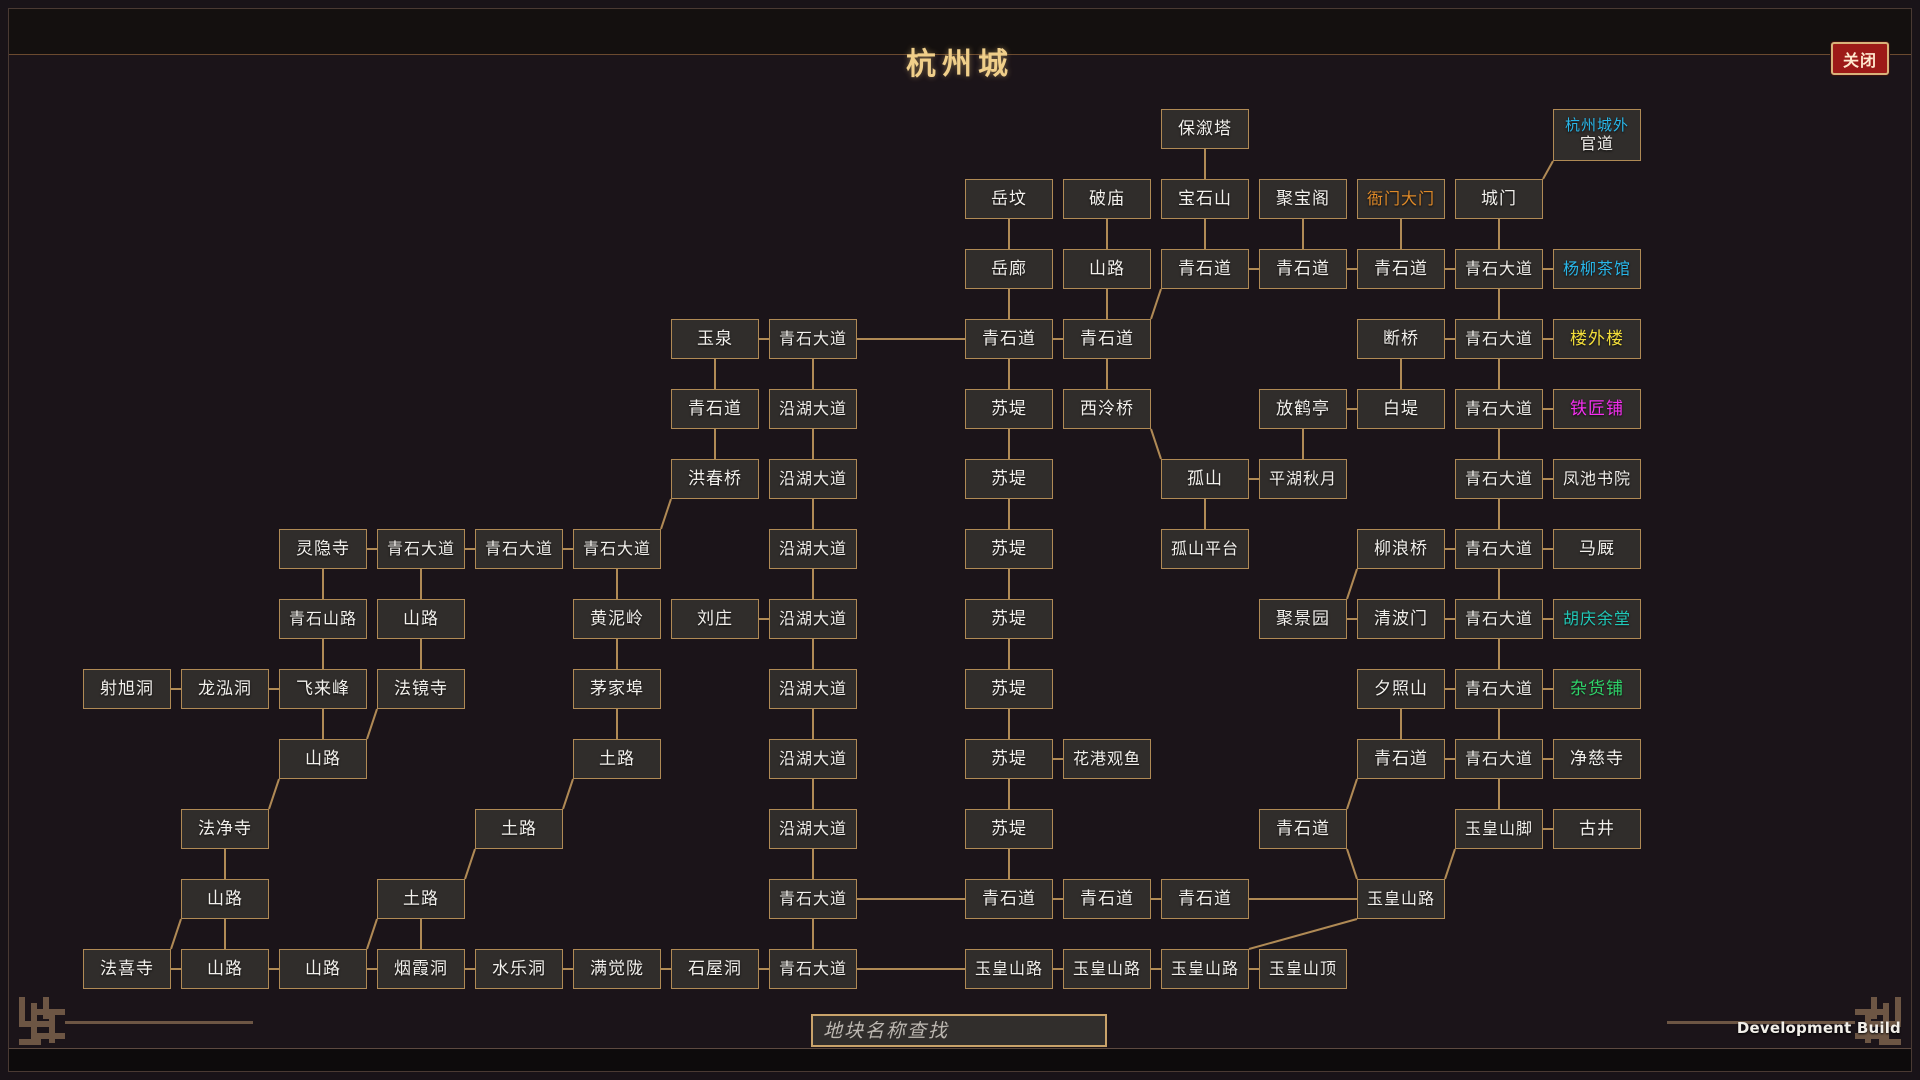 The height and width of the screenshot is (1080, 1920). What do you see at coordinates (225, 829) in the screenshot?
I see `map-node: 法净寺` at bounding box center [225, 829].